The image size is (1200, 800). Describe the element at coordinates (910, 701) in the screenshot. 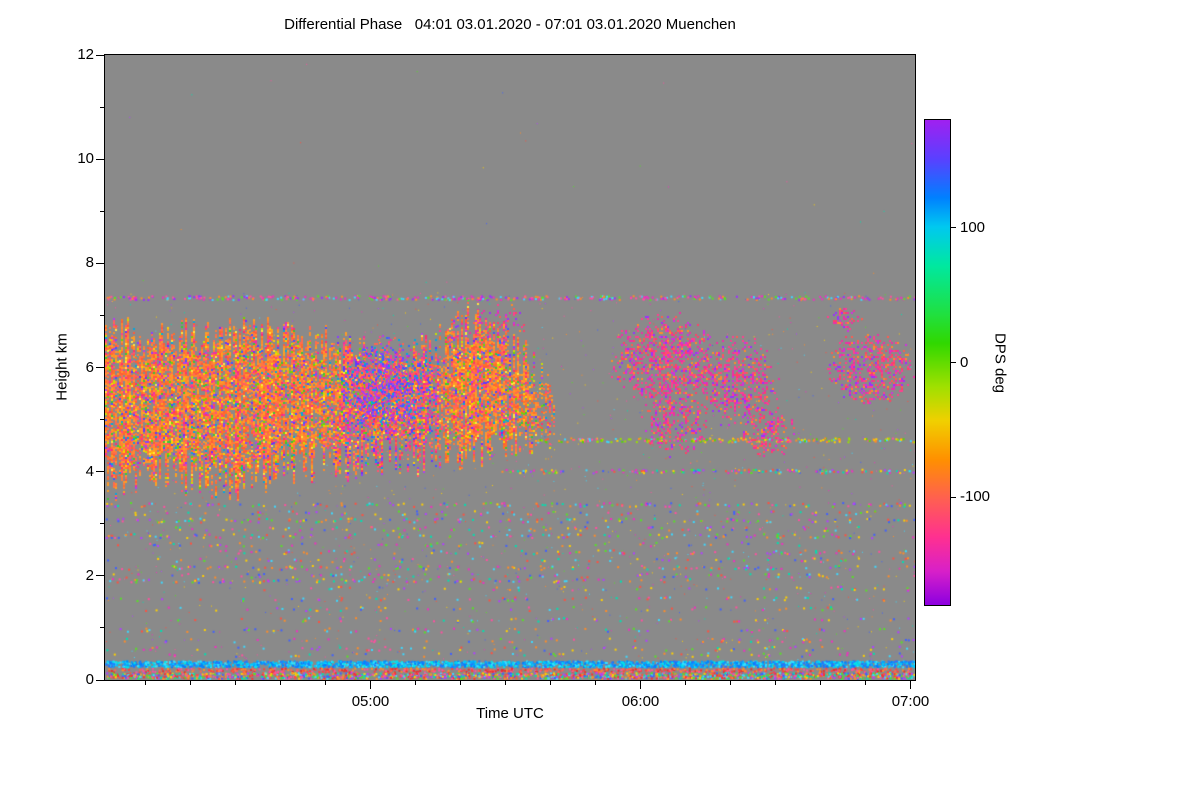

I see `x-tick-label: 07:00` at that location.